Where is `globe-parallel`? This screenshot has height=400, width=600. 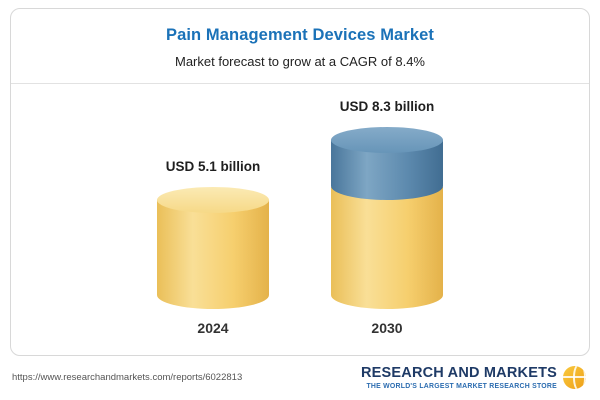 globe-parallel is located at coordinates (574, 376).